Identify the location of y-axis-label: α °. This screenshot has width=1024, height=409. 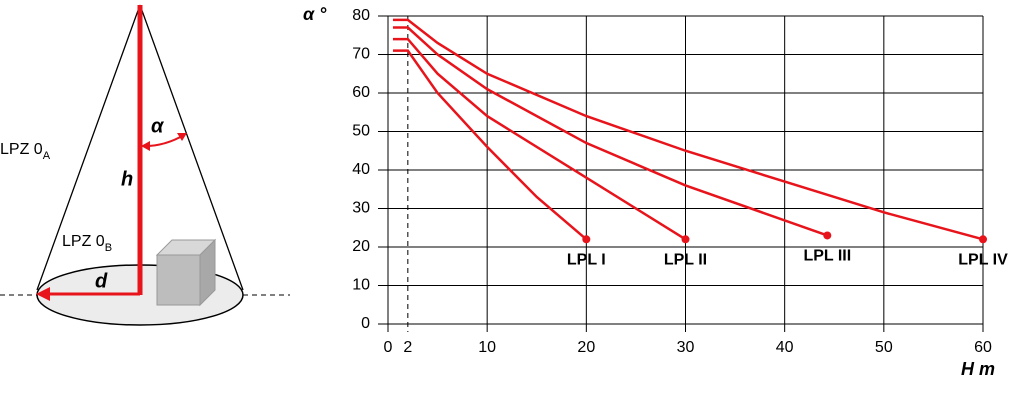
(315, 14).